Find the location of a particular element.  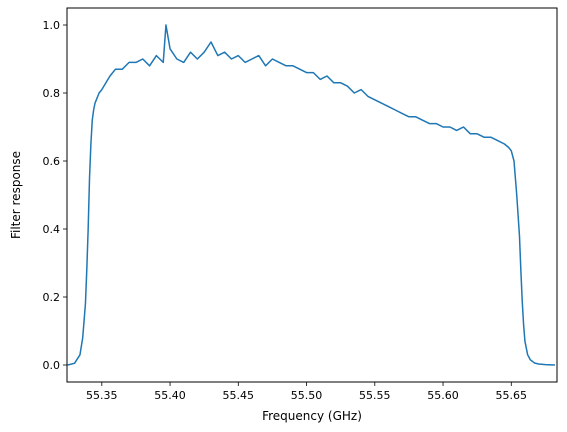

x-axis-label: Frequency (GHz) is located at coordinates (312, 416).